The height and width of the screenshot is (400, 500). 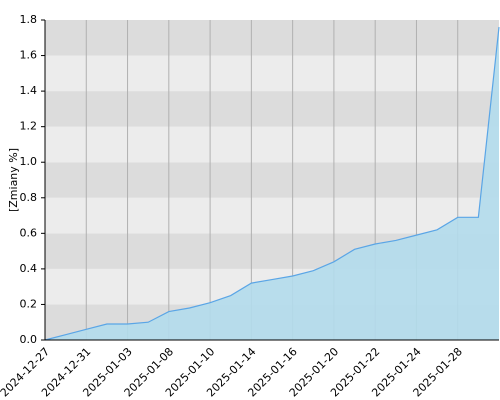 What do you see at coordinates (29, 268) in the screenshot?
I see `y-tick-label: 0.4` at bounding box center [29, 268].